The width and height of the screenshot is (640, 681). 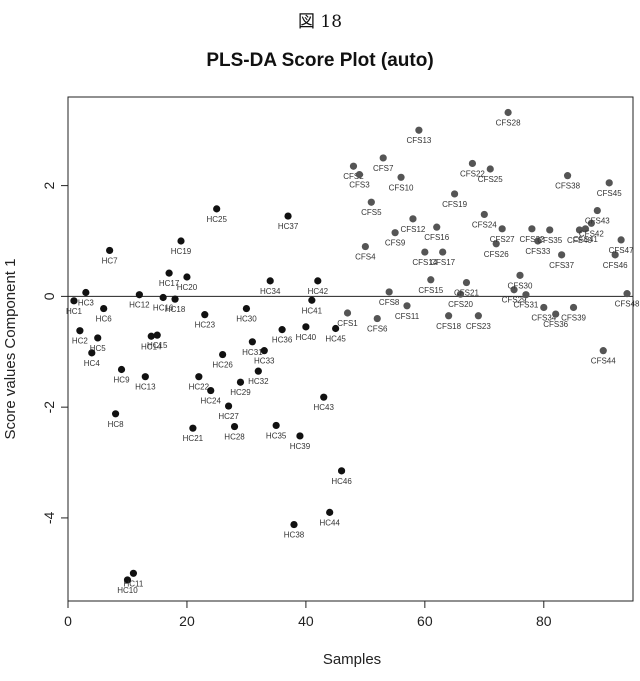 What do you see at coordinates (442, 262) in the screenshot?
I see `data-point-label: CFS17` at bounding box center [442, 262].